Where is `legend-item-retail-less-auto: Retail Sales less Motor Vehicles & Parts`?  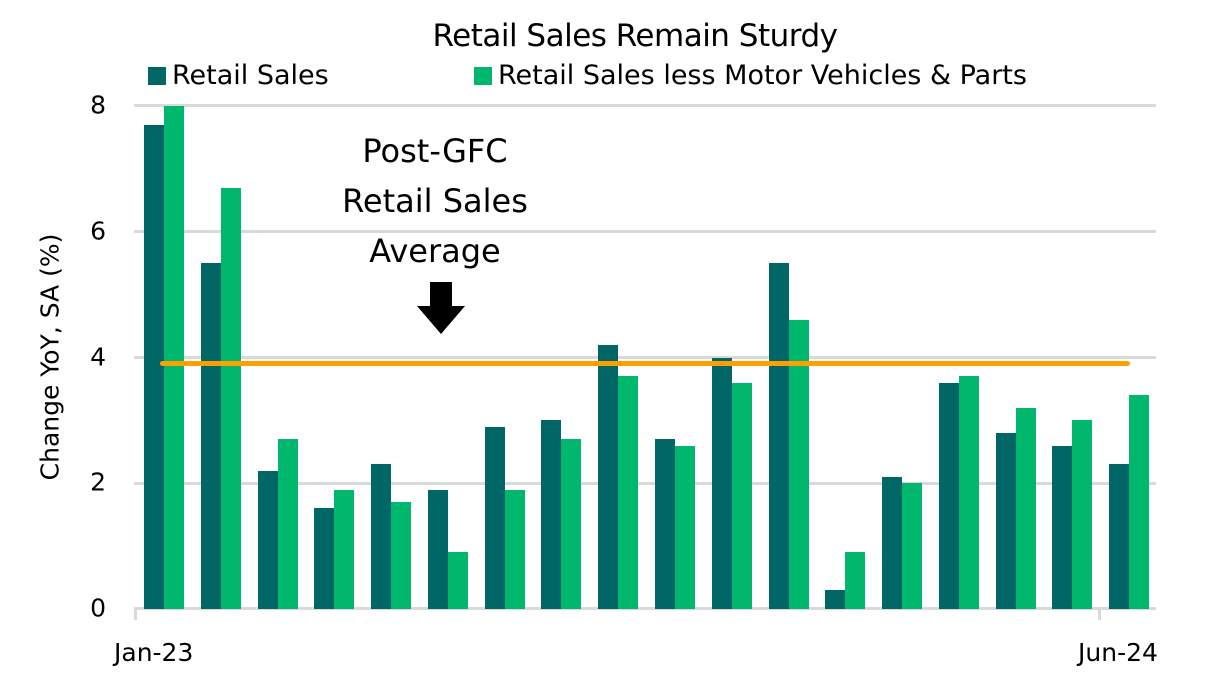 legend-item-retail-less-auto: Retail Sales less Motor Vehicles & Parts is located at coordinates (750, 75).